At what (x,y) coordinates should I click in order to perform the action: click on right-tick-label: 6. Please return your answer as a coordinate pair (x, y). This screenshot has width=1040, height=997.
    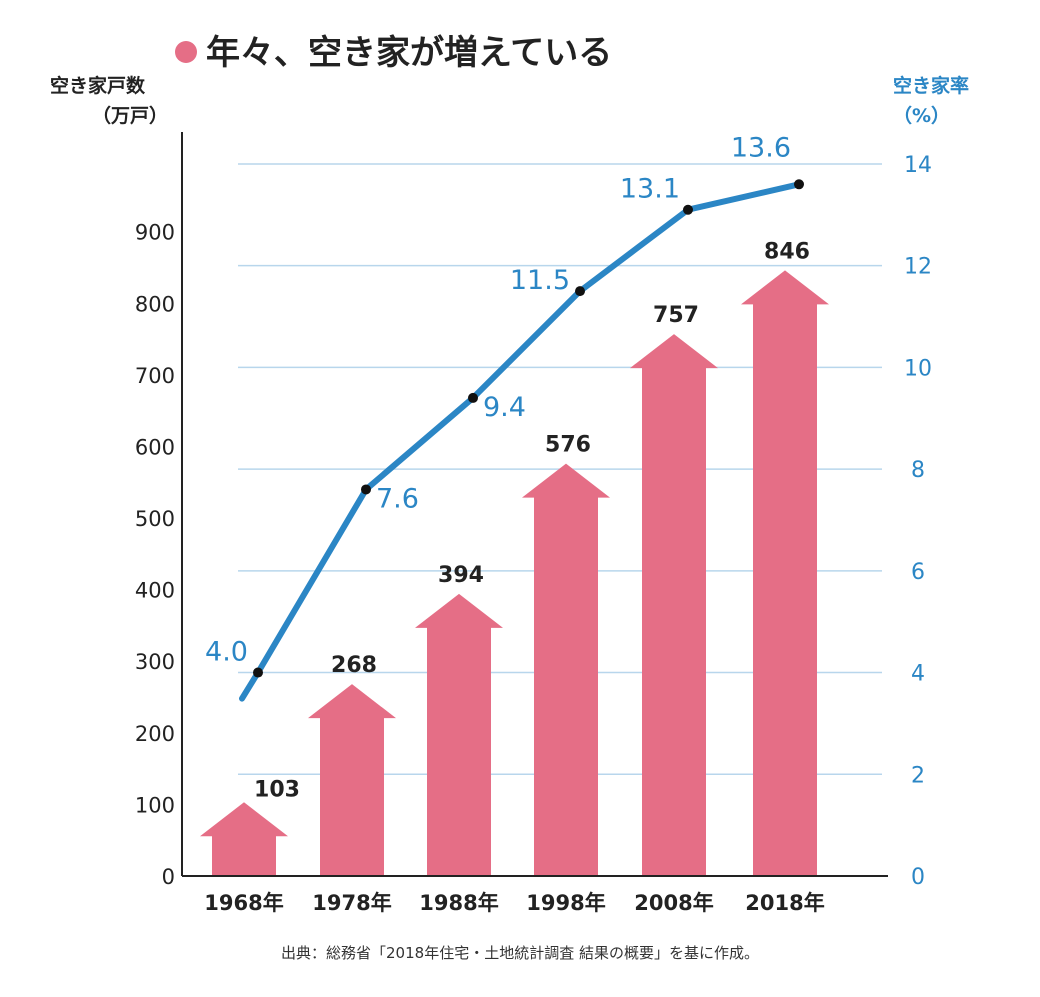
    Looking at the image, I should click on (918, 572).